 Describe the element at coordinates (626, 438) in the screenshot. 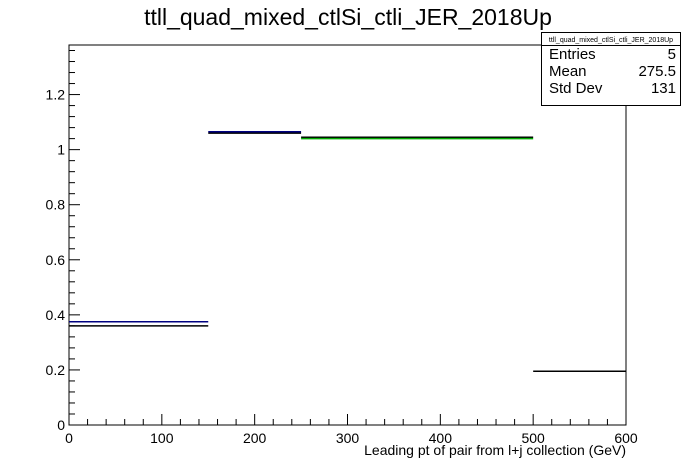

I see `x-tick-label: 600` at that location.